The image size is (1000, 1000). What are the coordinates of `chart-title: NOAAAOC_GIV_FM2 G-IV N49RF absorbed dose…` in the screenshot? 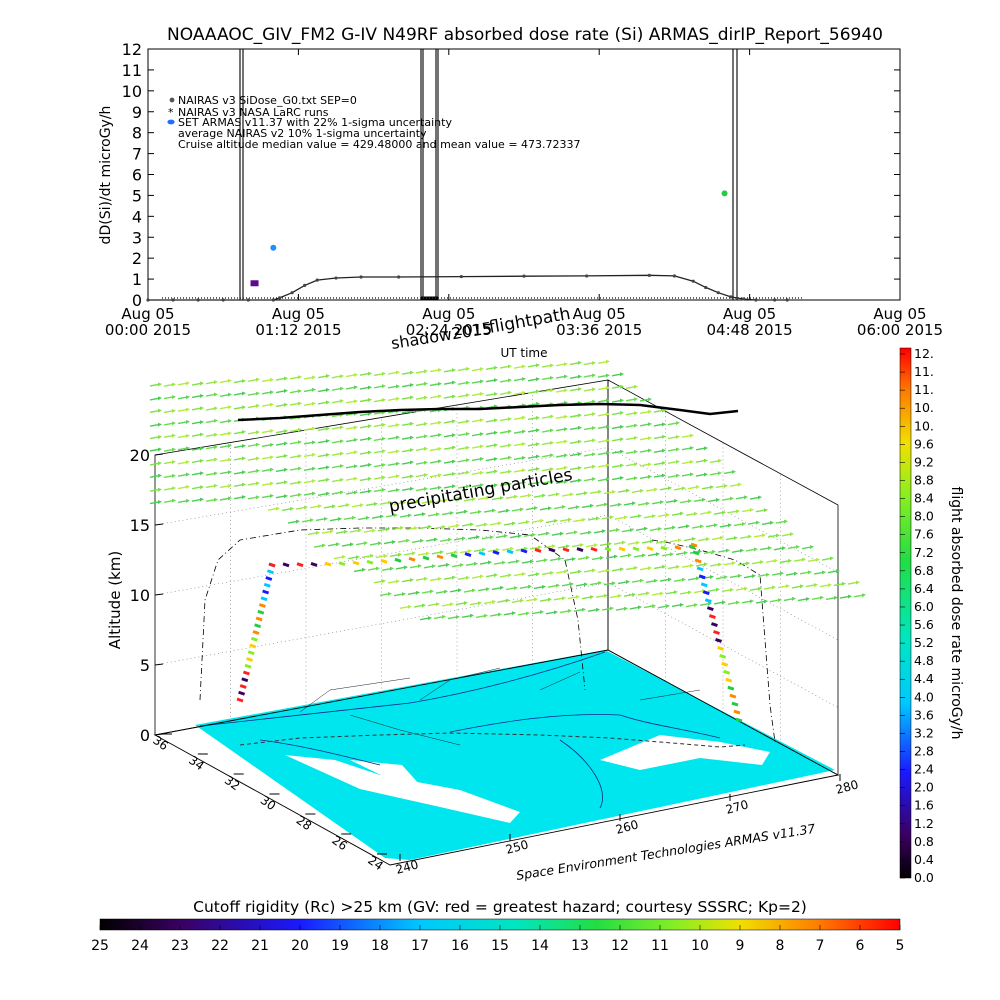 It's located at (525, 35).